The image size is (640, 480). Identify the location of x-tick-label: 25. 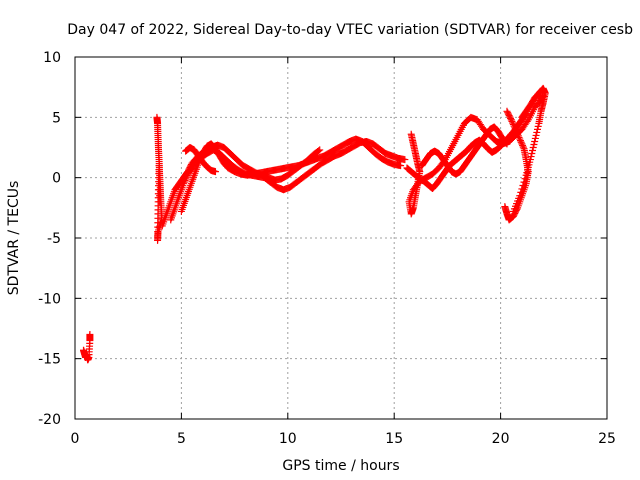
(607, 439).